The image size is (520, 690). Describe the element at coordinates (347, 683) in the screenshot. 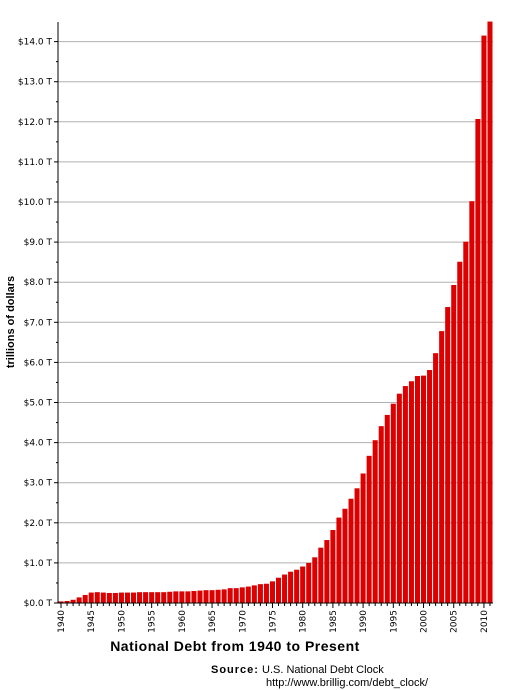

I see `source-url: http://www.brillig.com/debt_clock/` at that location.